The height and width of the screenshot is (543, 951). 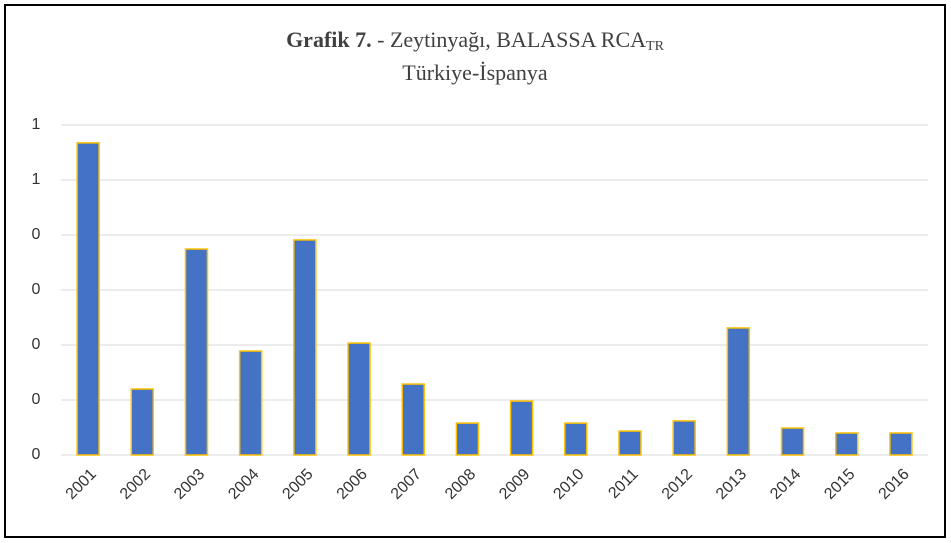 What do you see at coordinates (475, 72) in the screenshot?
I see `chart-subtitle: Türkiye-İspanya` at bounding box center [475, 72].